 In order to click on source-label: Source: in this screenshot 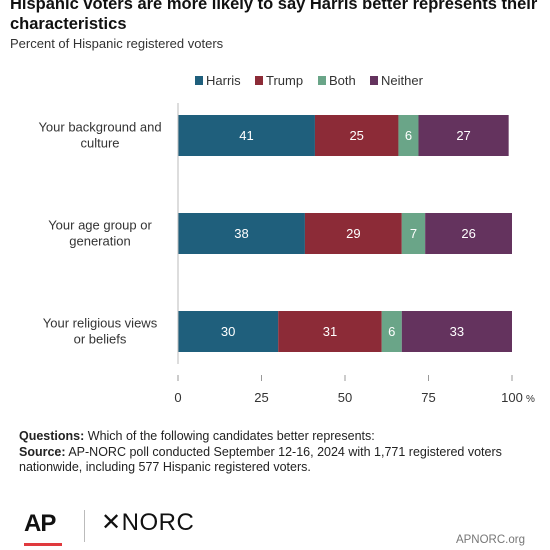, I will do `click(42, 451)`.